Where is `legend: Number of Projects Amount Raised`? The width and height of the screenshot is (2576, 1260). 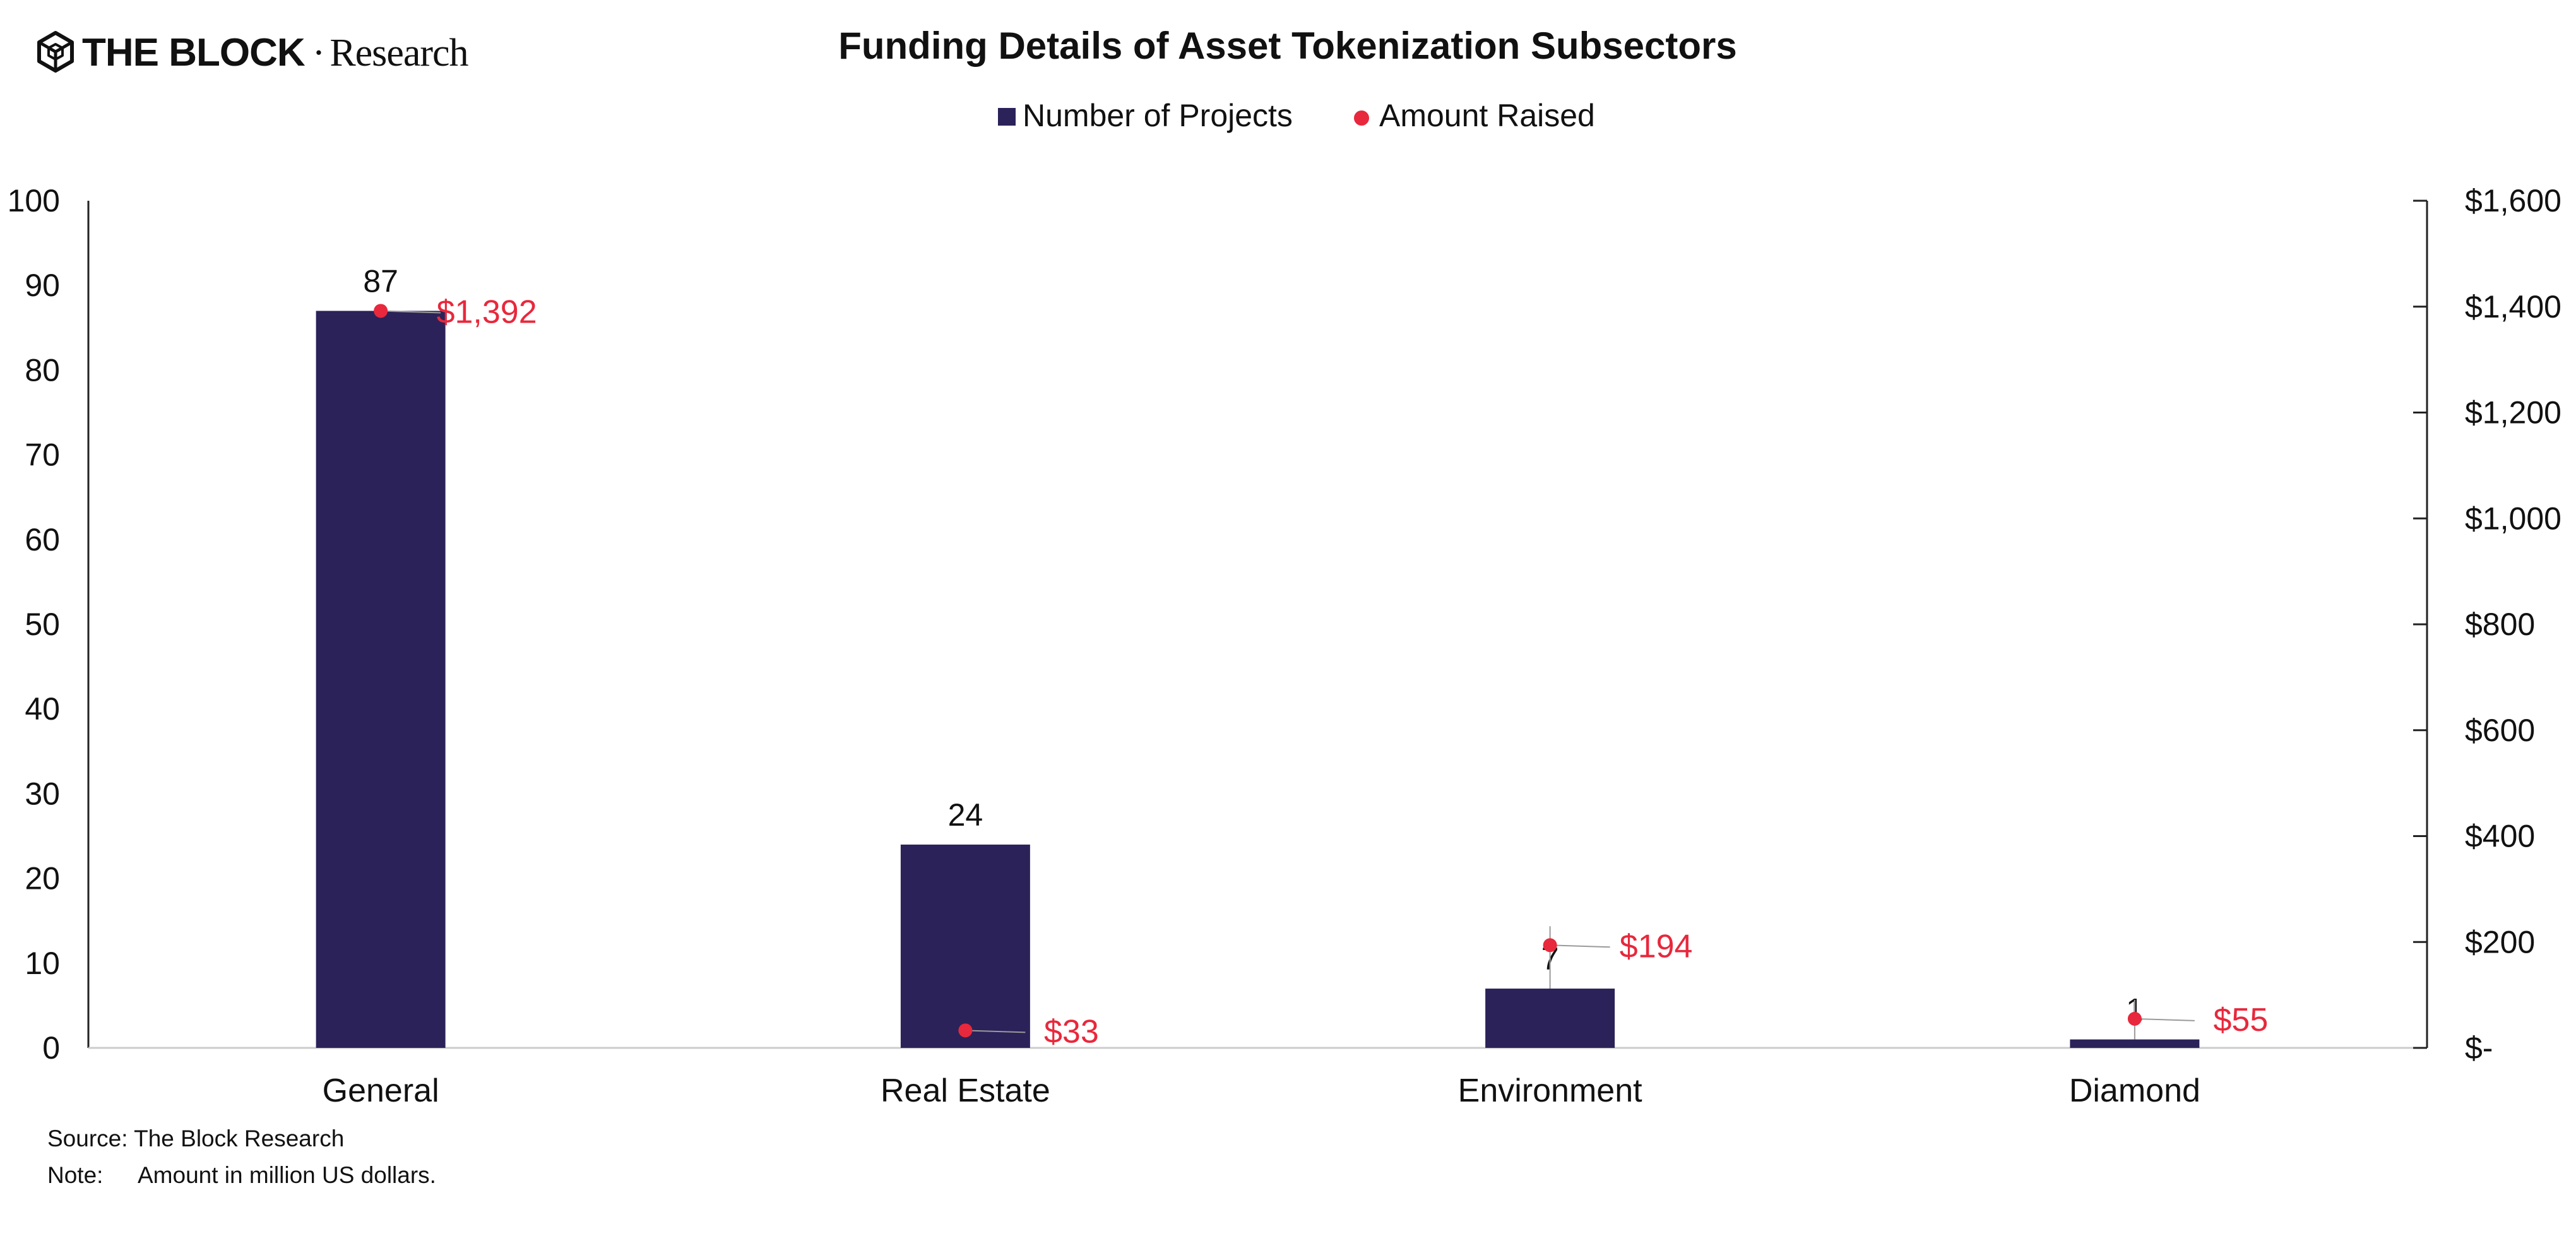
legend: Number of Projects Amount Raised is located at coordinates (1297, 115).